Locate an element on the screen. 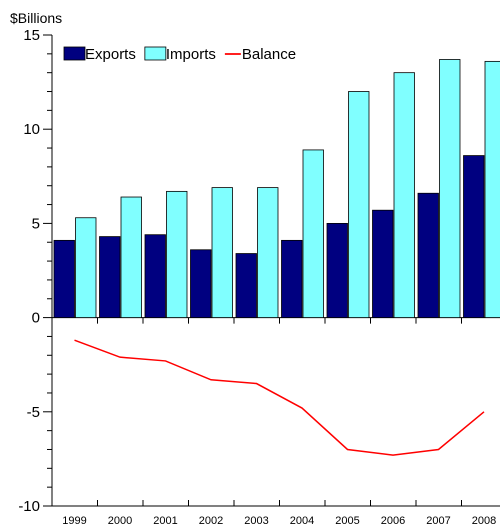 This screenshot has height=531, width=500. x-tick-label: 2002 is located at coordinates (211, 521).